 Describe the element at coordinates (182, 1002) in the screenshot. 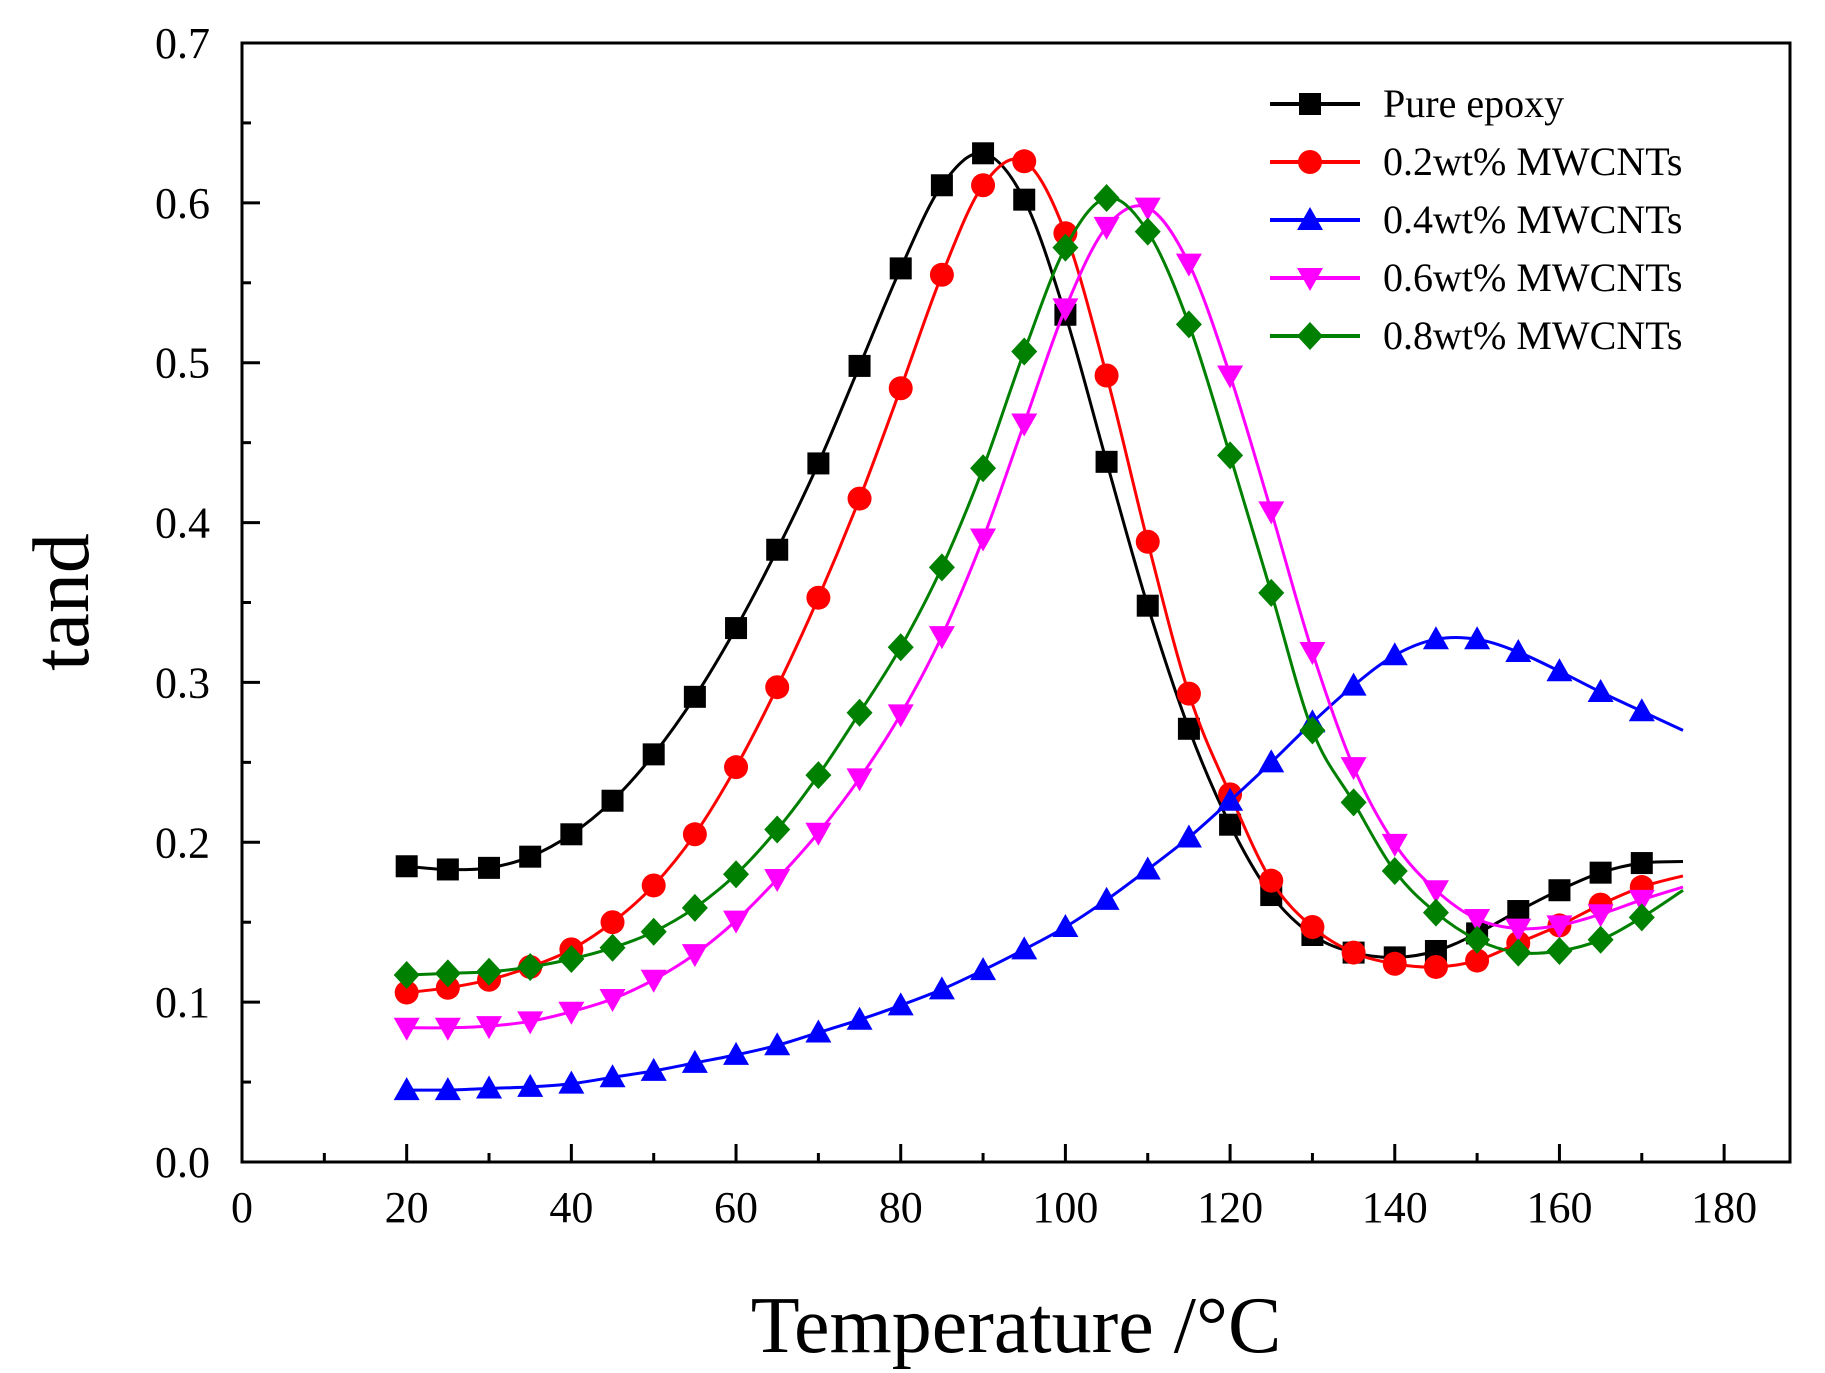

I see `y-tick-label: 0.1` at that location.